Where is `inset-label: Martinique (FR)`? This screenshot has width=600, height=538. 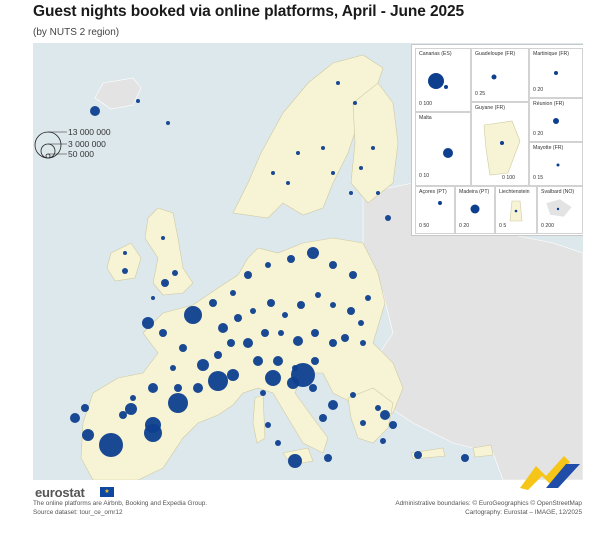
inset-label: Martinique (FR) is located at coordinates (551, 54).